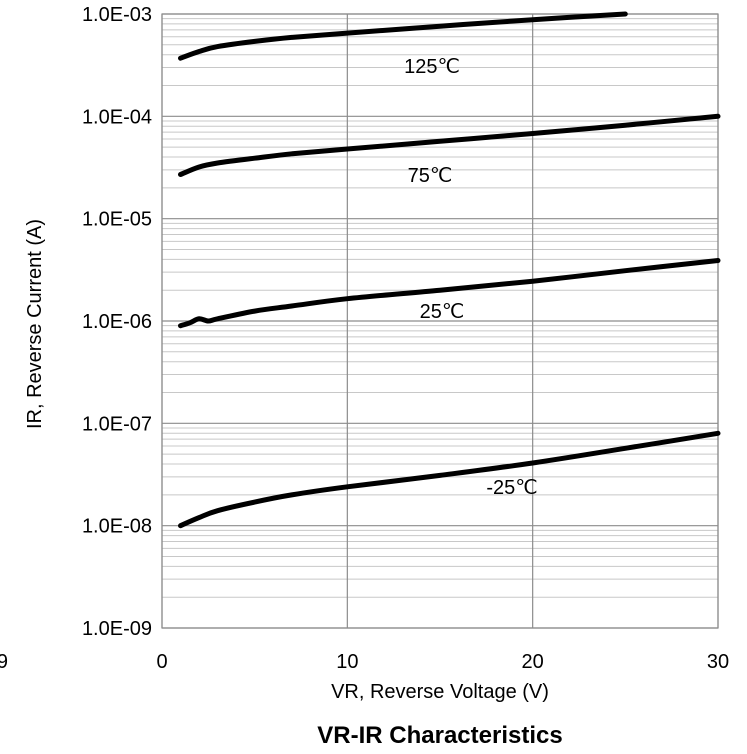  I want to click on y-tick-label: 1.0E-08, so click(117, 527).